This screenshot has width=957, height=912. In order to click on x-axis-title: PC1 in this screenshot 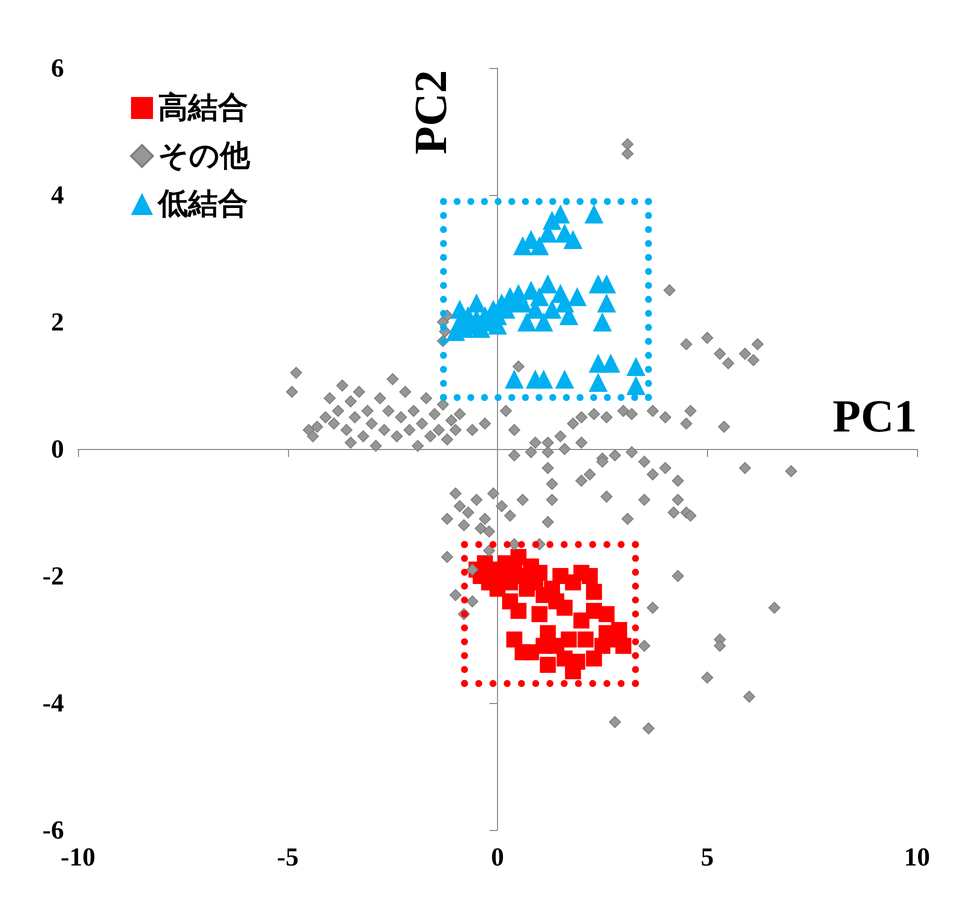, I will do `click(874, 416)`.